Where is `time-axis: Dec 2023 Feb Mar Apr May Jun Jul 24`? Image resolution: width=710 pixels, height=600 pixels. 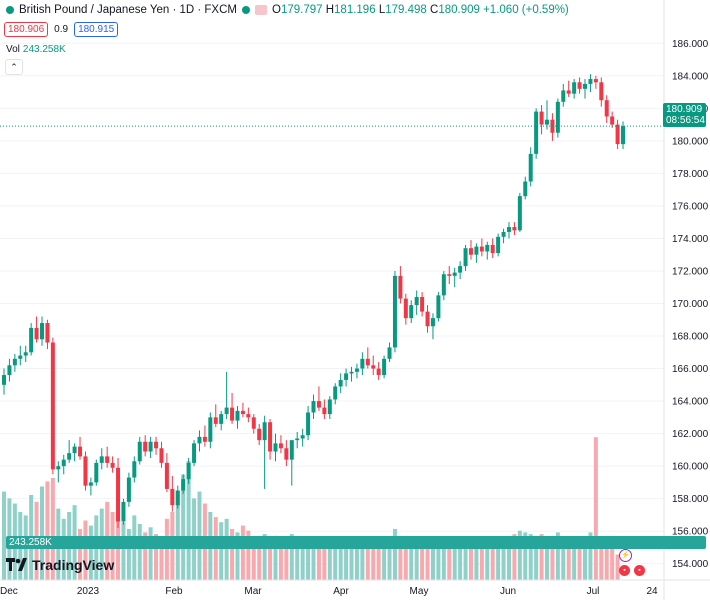
time-axis: Dec 2023 Feb Mar Apr May Jun Jul 24 is located at coordinates (355, 588).